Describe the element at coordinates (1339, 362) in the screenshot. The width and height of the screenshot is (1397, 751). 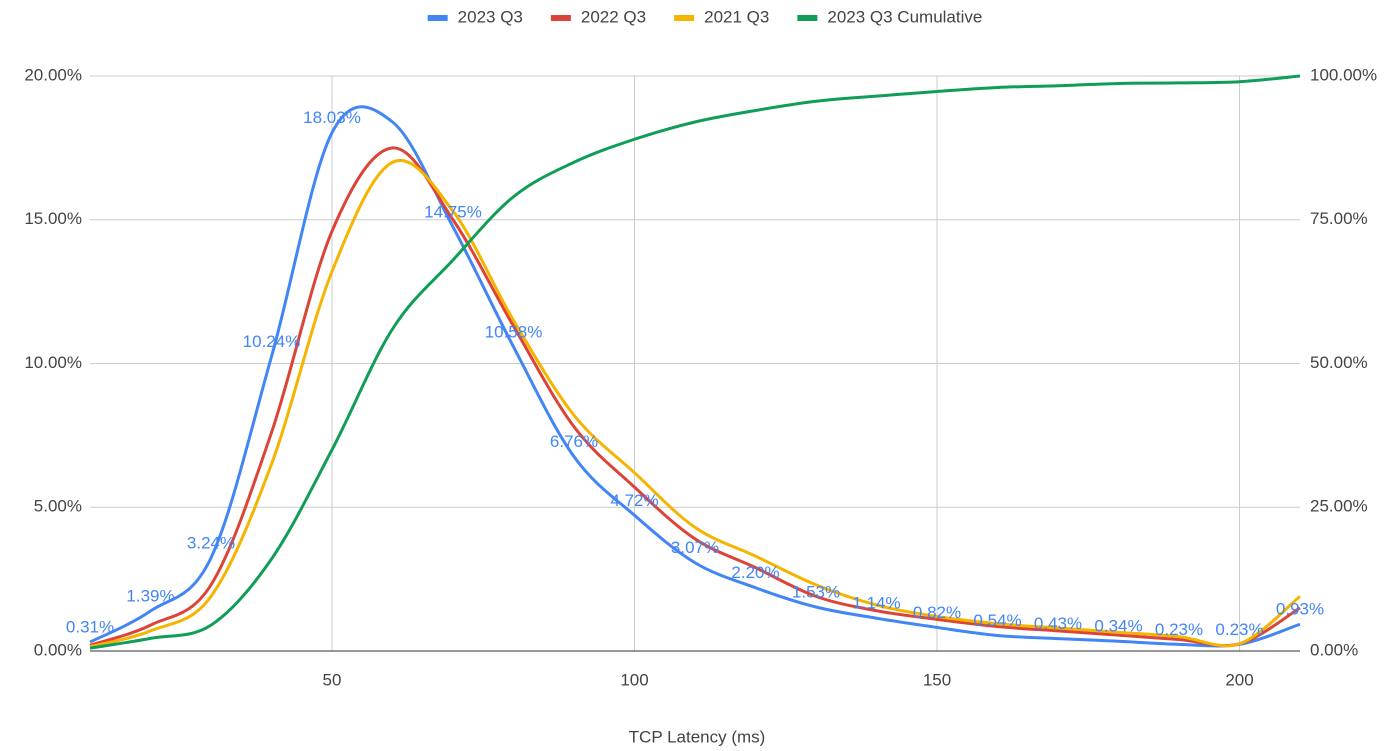
I see `y2-tick-label: 50.00%` at that location.